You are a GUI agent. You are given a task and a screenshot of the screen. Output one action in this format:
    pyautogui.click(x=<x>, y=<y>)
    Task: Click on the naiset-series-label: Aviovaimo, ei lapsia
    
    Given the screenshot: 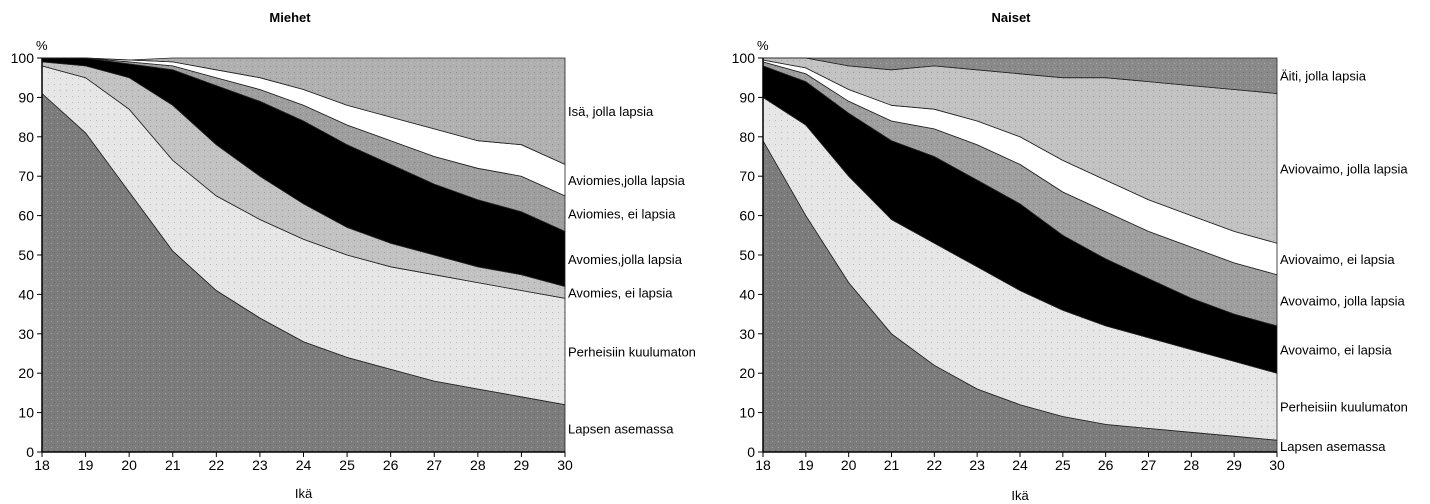 What is the action you would take?
    pyautogui.click(x=1337, y=259)
    